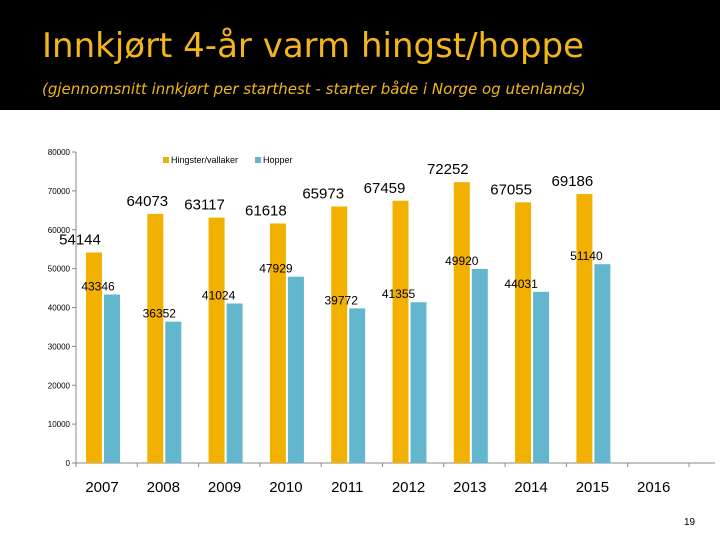 The height and width of the screenshot is (540, 720). What do you see at coordinates (385, 188) in the screenshot?
I see `data-label: 67459` at bounding box center [385, 188].